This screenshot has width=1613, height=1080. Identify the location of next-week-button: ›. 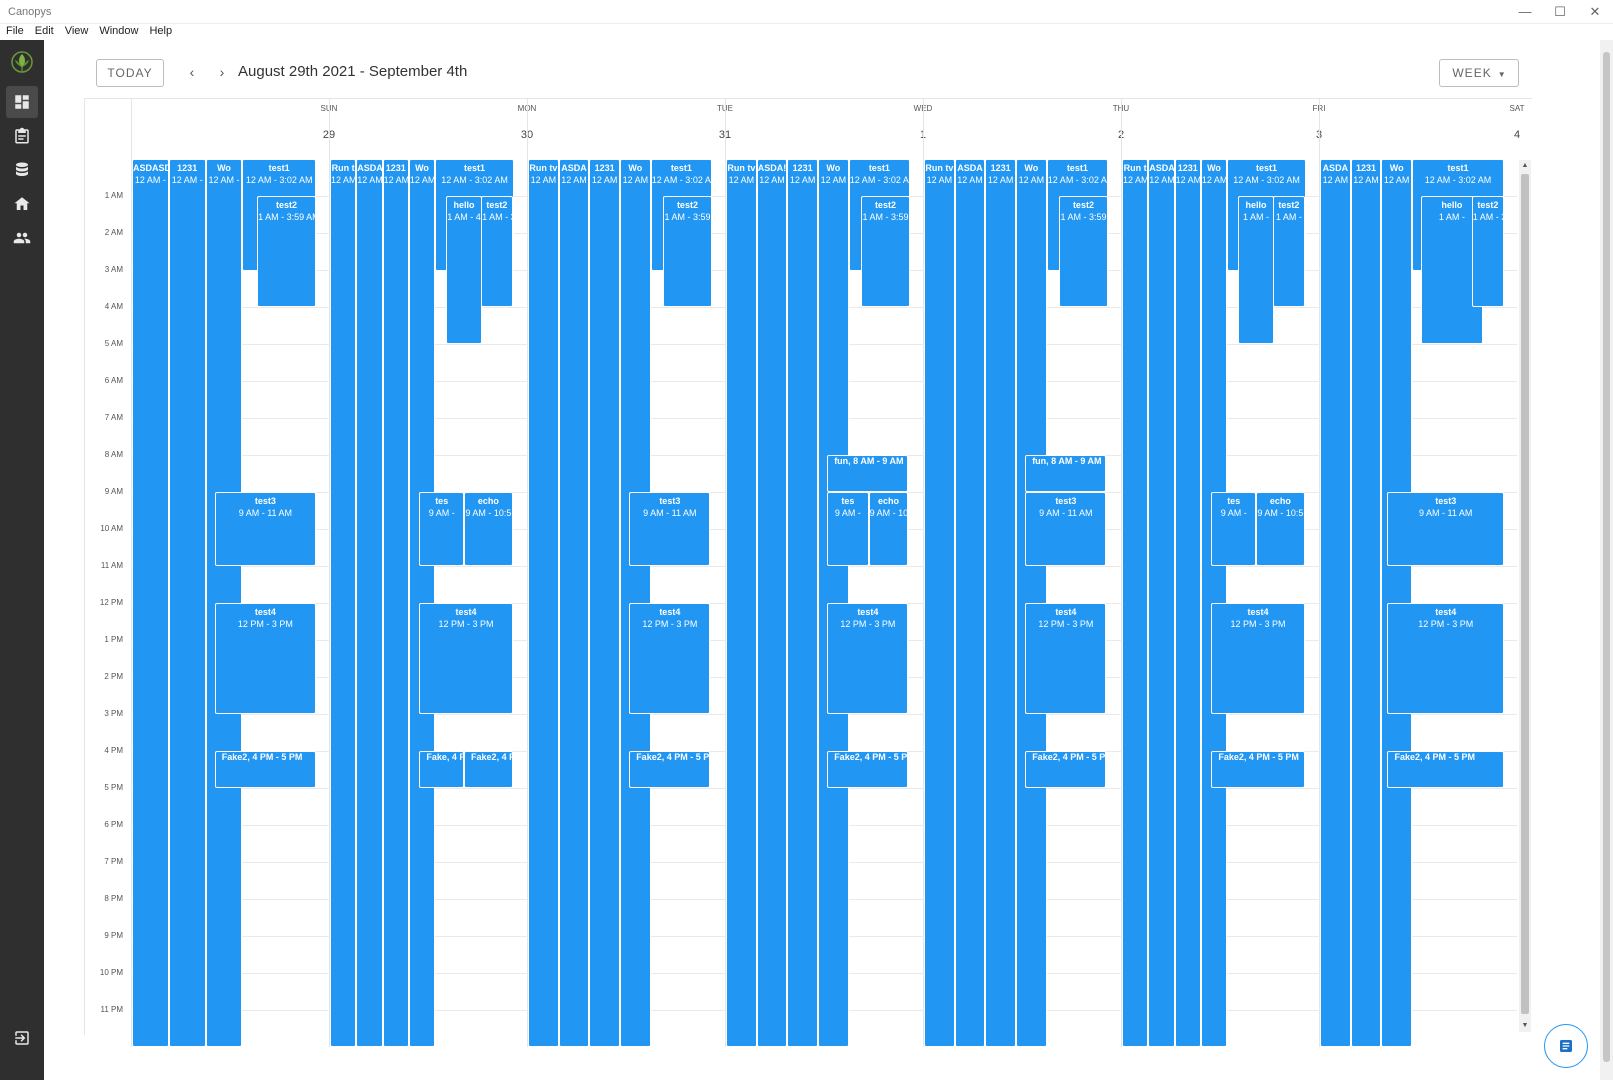
(222, 73).